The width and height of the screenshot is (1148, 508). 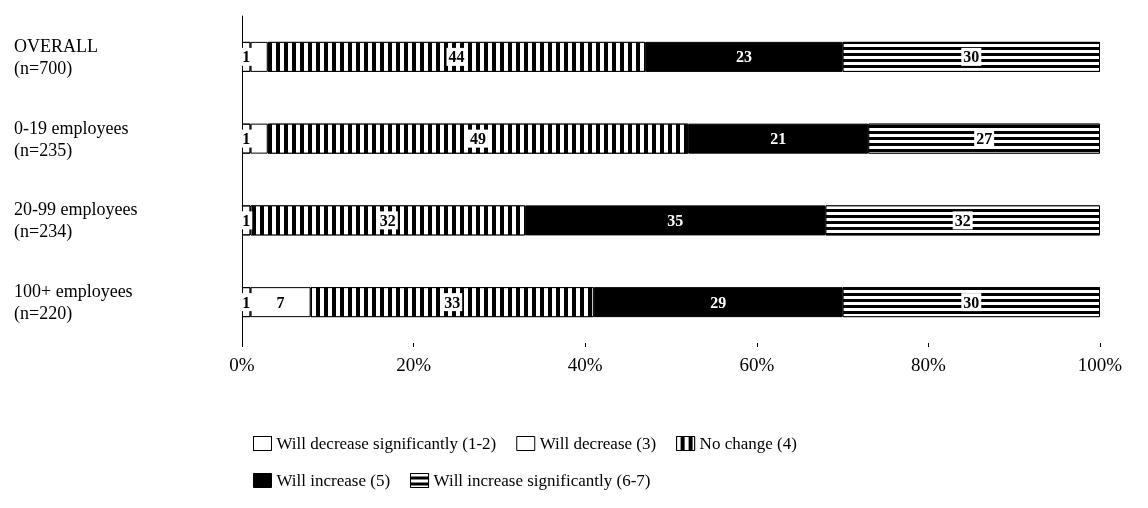 What do you see at coordinates (928, 364) in the screenshot?
I see `x-tick-label: 80%` at bounding box center [928, 364].